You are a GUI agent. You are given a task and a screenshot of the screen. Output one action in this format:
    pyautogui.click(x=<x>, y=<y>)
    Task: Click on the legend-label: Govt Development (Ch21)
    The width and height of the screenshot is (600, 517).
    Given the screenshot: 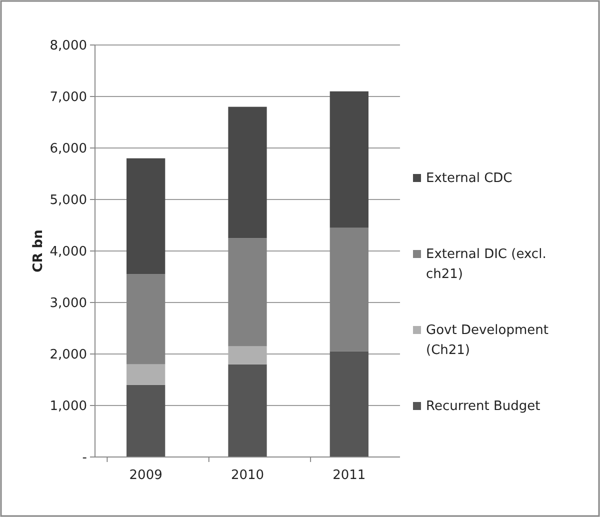 What is the action you would take?
    pyautogui.click(x=487, y=340)
    